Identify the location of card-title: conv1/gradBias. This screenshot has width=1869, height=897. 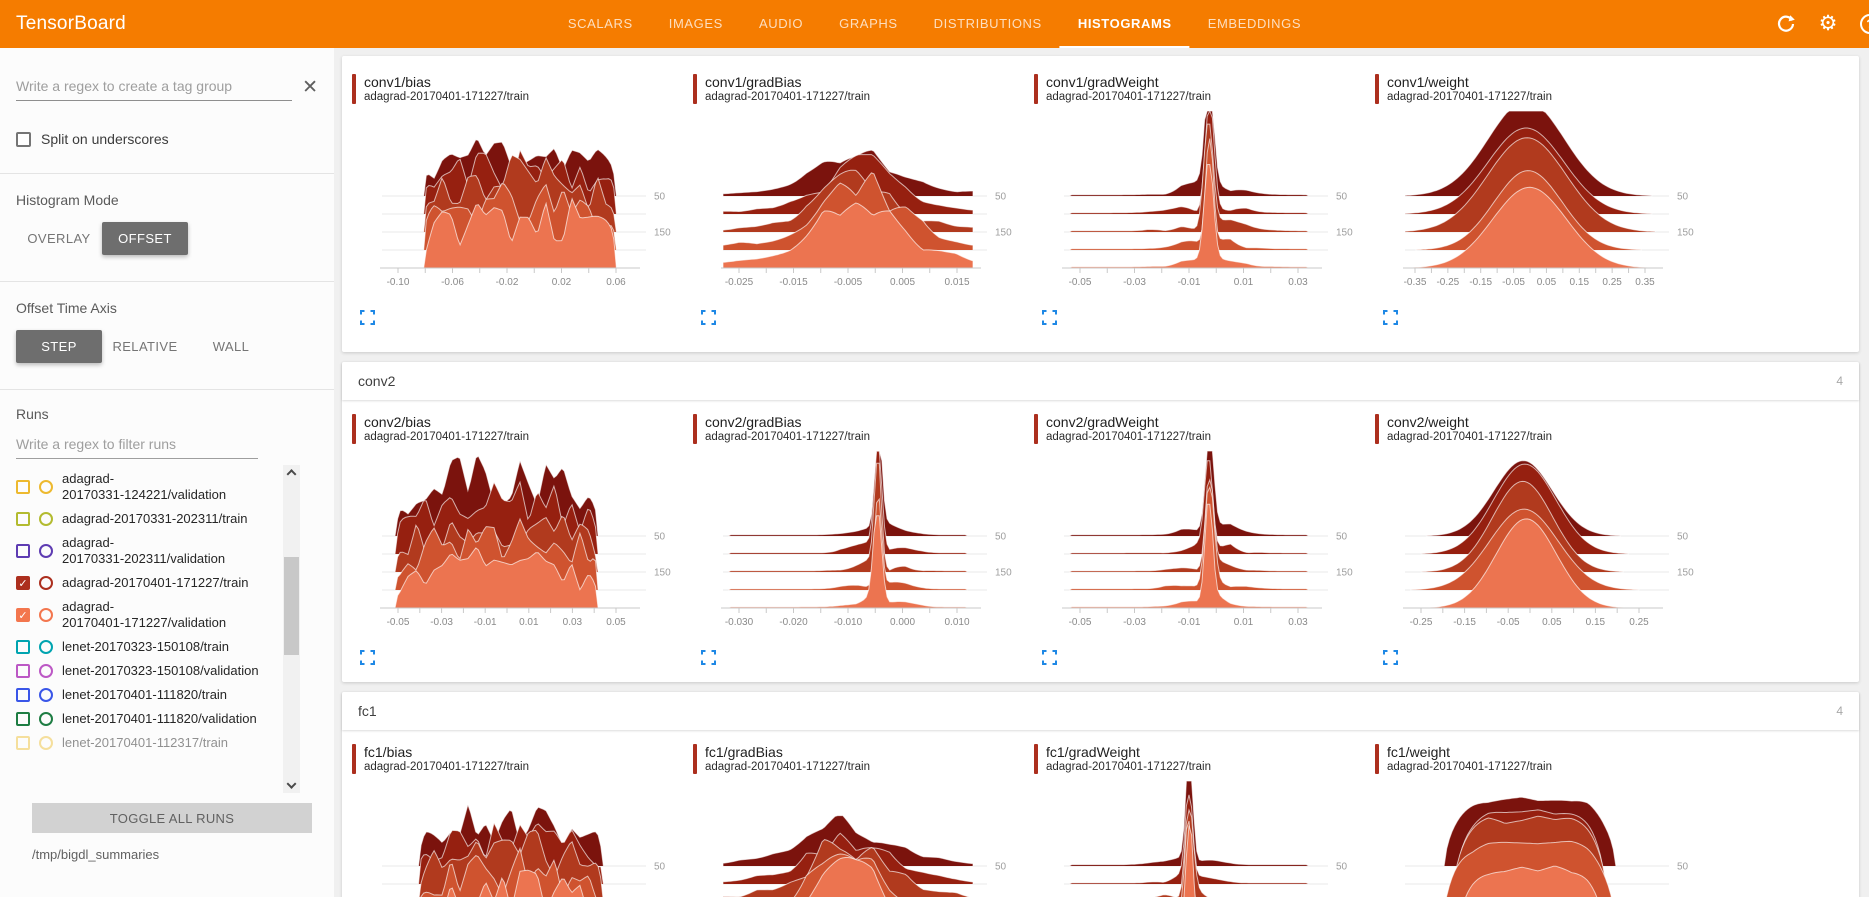
(753, 82).